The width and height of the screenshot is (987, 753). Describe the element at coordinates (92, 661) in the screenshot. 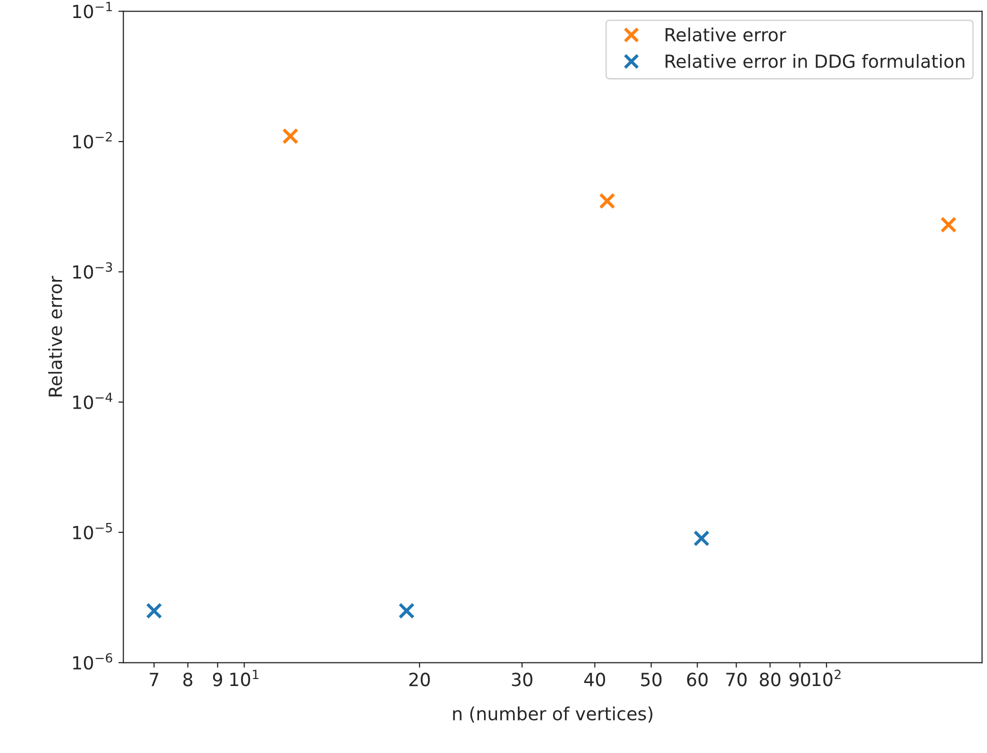

I see `y-tick-label: 10$^{−6}$` at that location.